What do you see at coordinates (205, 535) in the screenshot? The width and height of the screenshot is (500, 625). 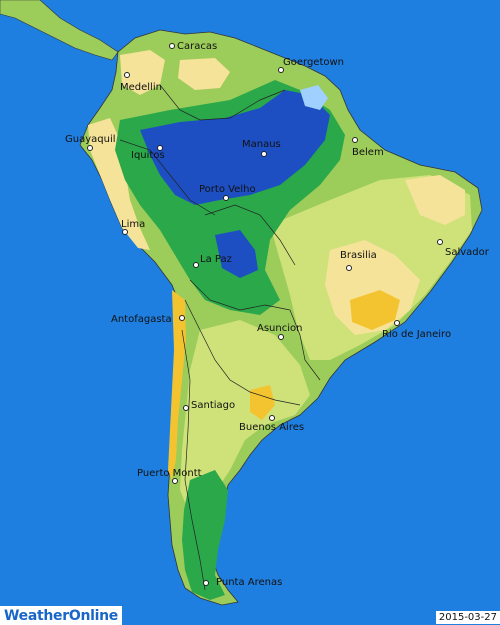 I see `zone-wet-south` at bounding box center [205, 535].